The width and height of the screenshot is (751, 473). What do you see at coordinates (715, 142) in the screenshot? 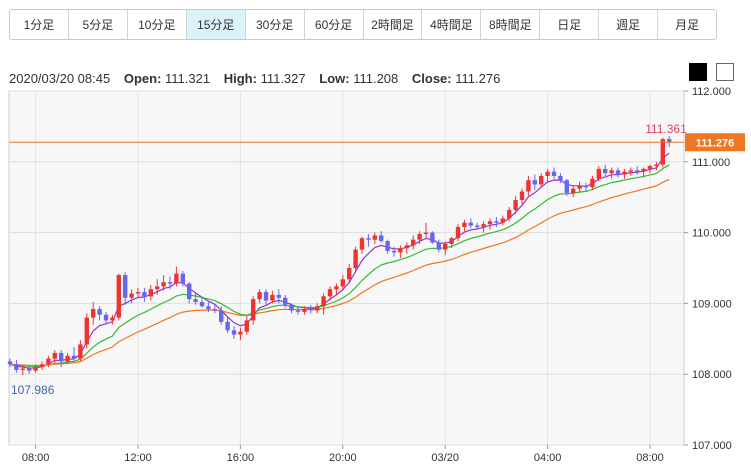
I see `current-price-tag` at bounding box center [715, 142].